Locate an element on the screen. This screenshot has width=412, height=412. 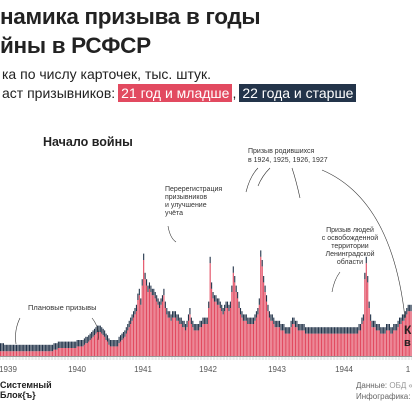
annotation-reregistration-line: учёта is located at coordinates (174, 213).